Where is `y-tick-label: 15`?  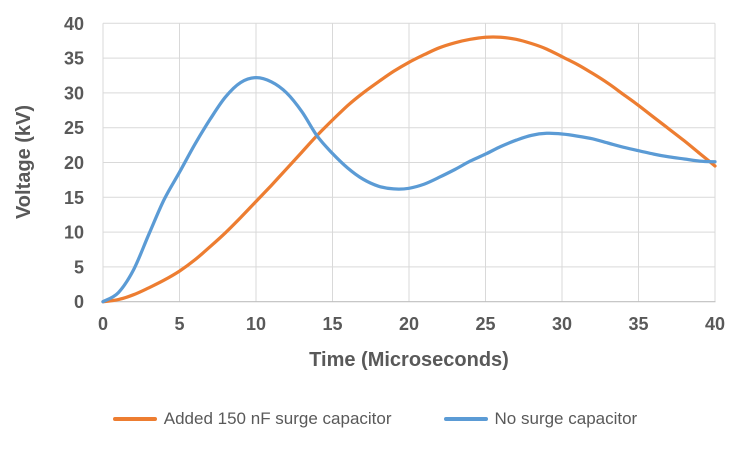 y-tick-label: 15 is located at coordinates (74, 198).